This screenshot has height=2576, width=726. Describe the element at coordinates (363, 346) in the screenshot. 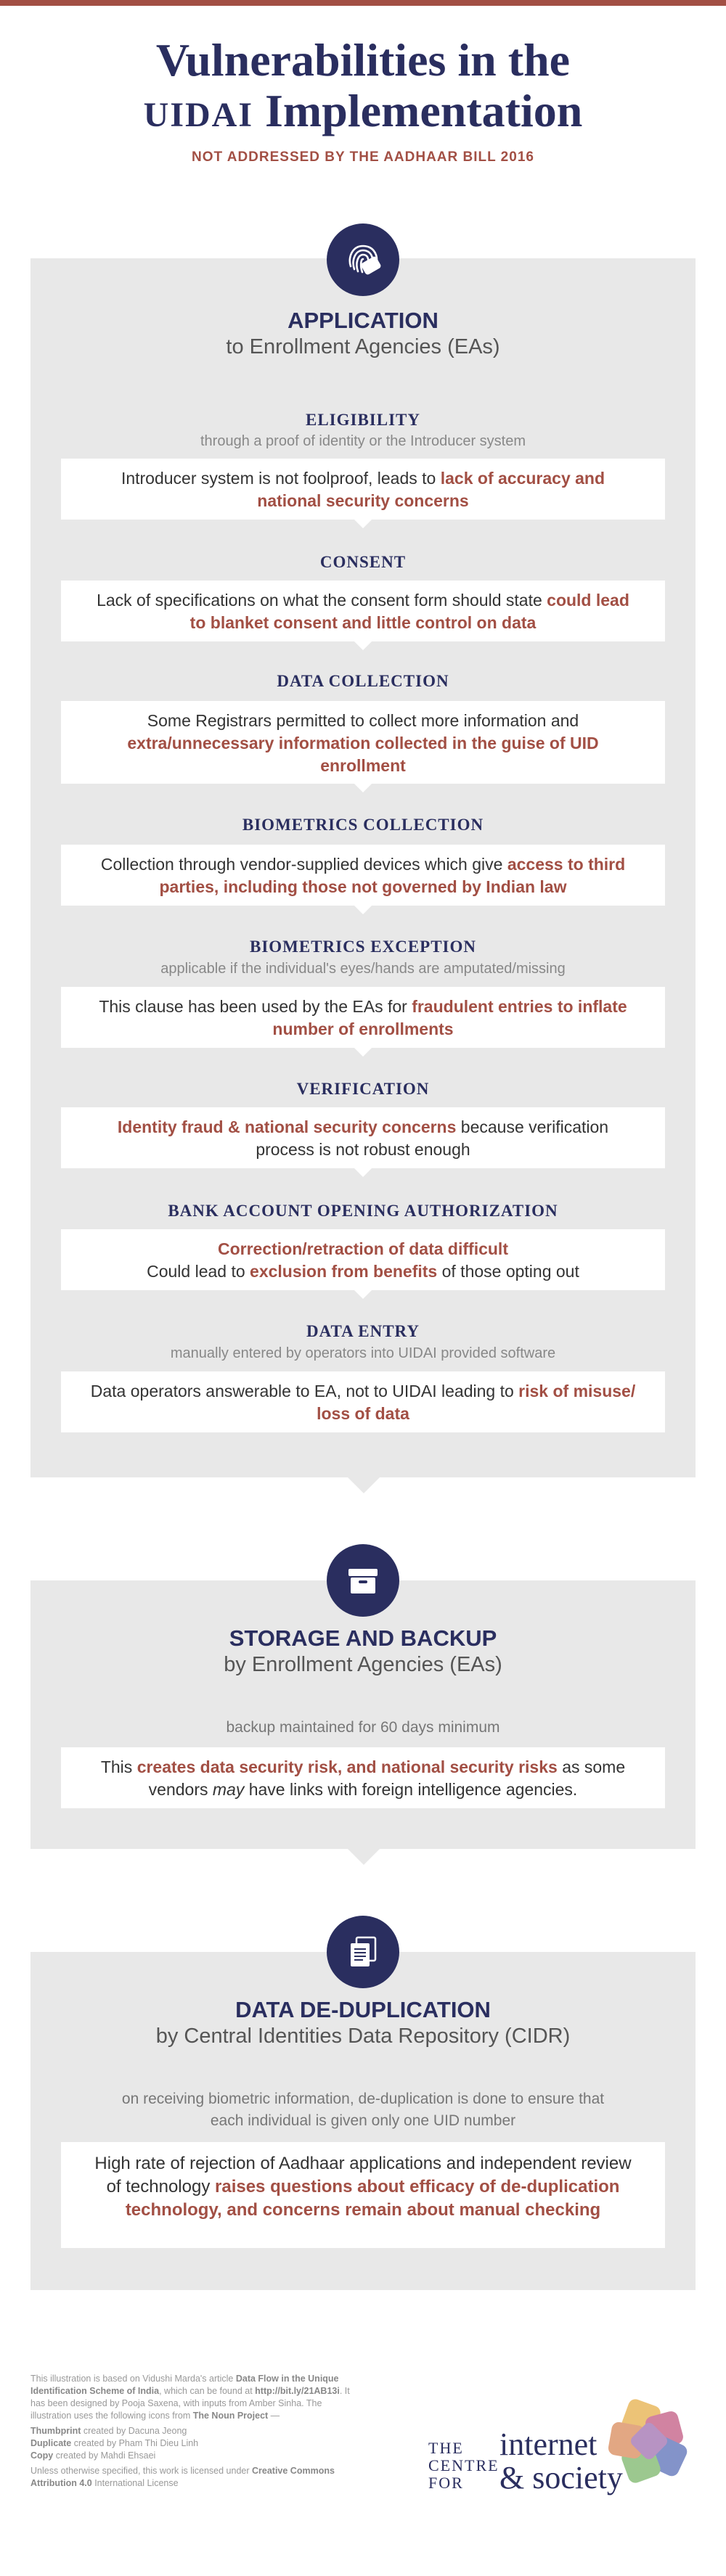

I see `application-subtitle: to Enrollment Agencies (EAs)` at that location.